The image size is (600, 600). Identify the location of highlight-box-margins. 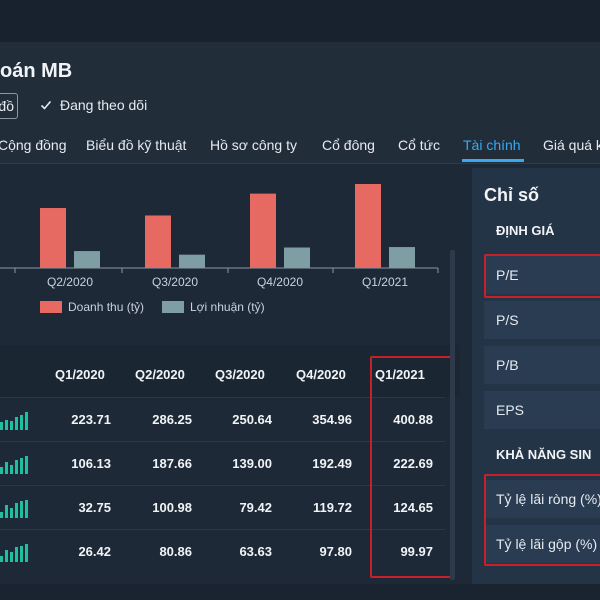
(542, 520).